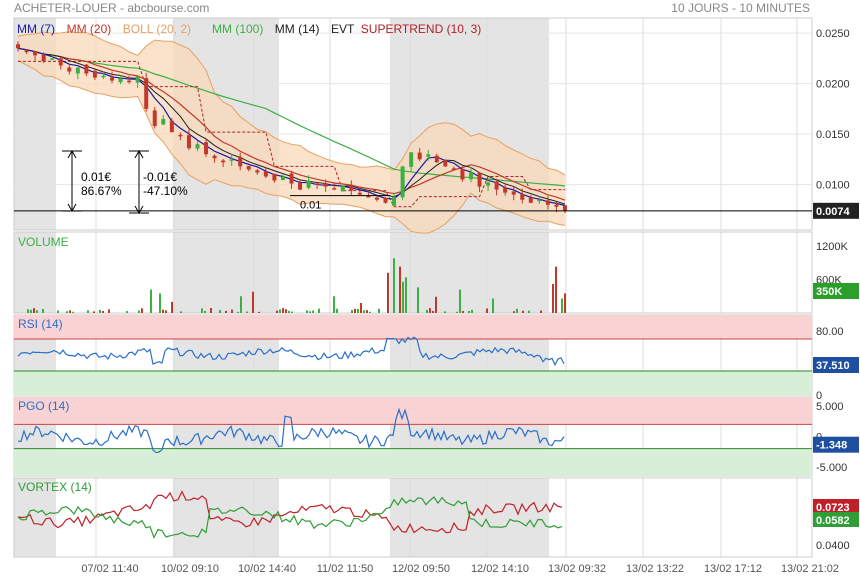 The width and height of the screenshot is (860, 579). I want to click on chart-period: 10 JOURS - 10 MINUTES, so click(740, 8).